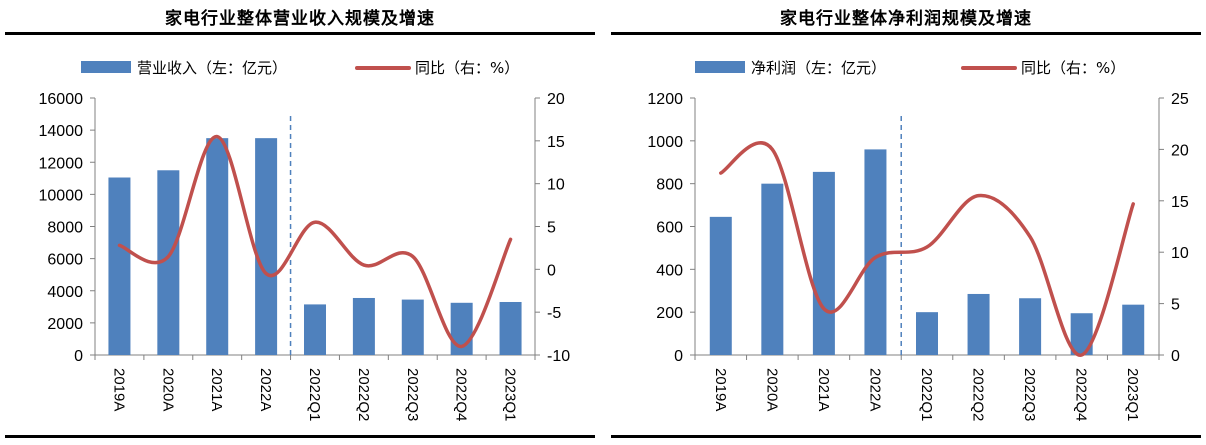  What do you see at coordinates (65, 260) in the screenshot?
I see `left-tick-label: 6000` at bounding box center [65, 260].